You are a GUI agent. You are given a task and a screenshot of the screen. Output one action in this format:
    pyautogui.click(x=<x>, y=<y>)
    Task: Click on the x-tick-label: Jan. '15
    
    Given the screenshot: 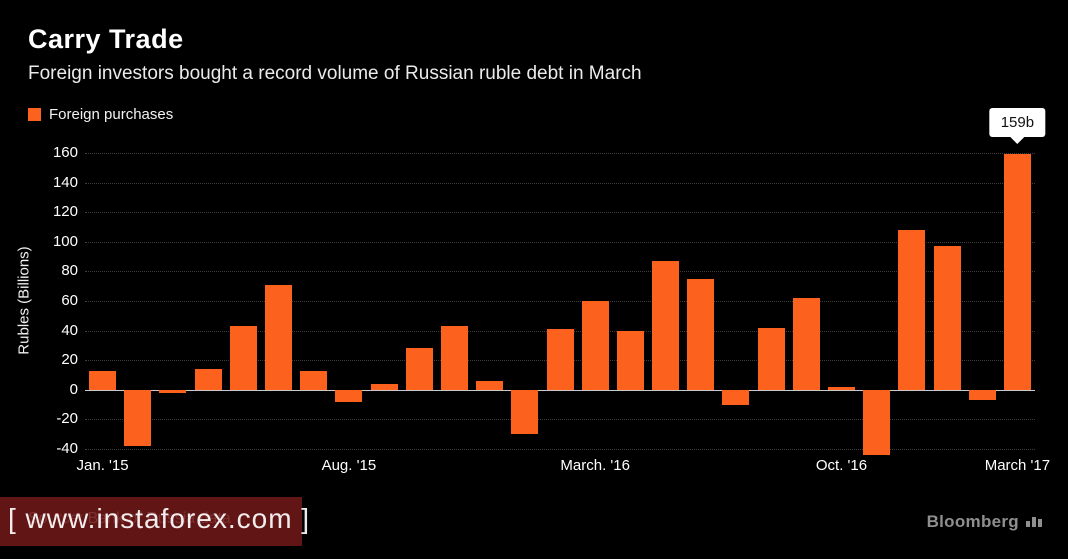 What is the action you would take?
    pyautogui.click(x=102, y=465)
    